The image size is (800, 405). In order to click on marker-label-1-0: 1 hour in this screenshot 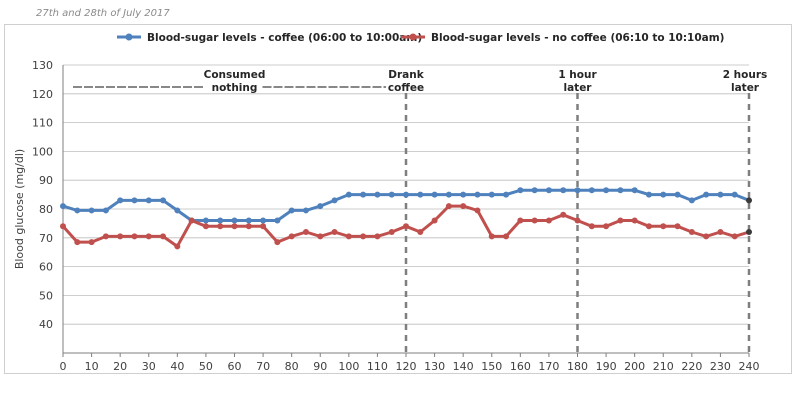, I will do `click(577, 75)`.